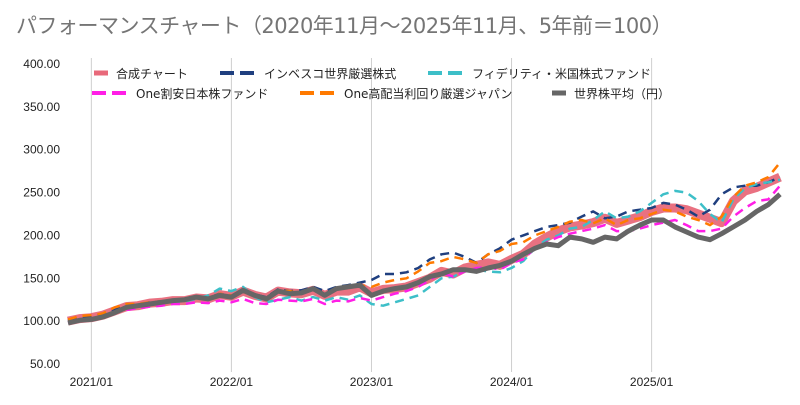 Image resolution: width=800 pixels, height=405 pixels. What do you see at coordinates (561, 73) in the screenshot?
I see `legend-label: フィデリティ・米国株式ファンド` at bounding box center [561, 73].